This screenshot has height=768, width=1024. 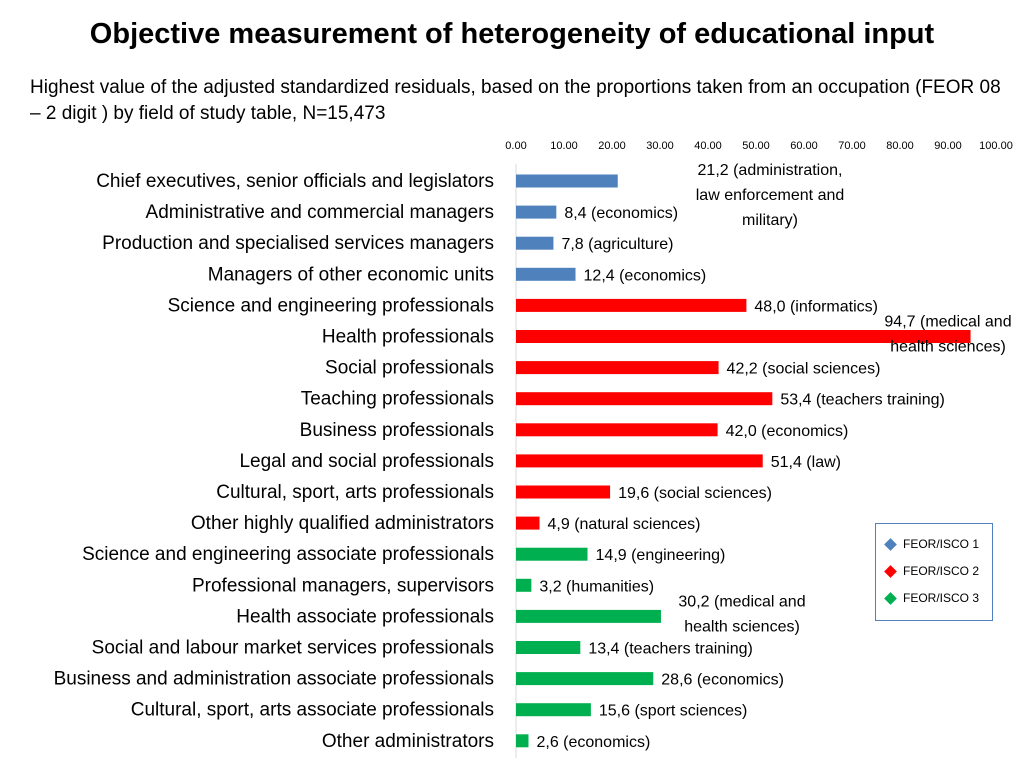 I want to click on data-label-line: 2,6 (economics), so click(x=593, y=742).